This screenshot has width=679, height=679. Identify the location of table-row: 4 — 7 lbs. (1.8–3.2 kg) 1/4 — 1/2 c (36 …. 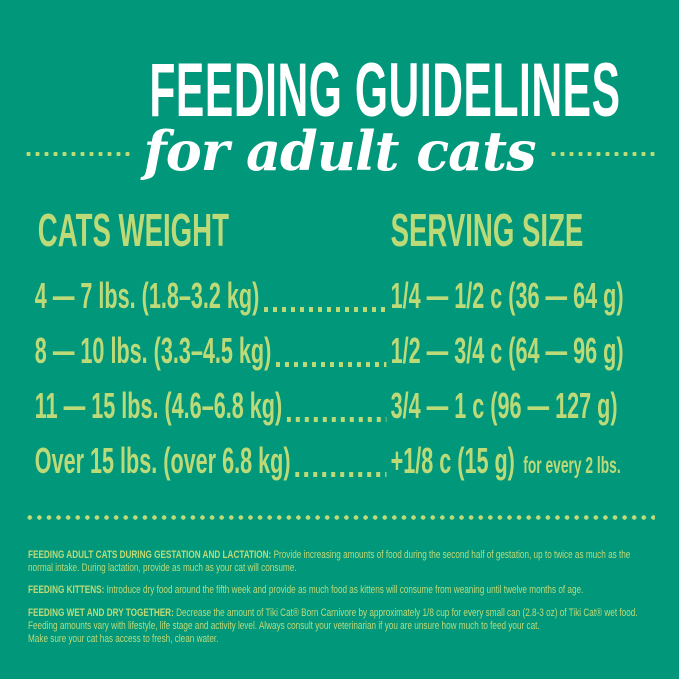
(312, 295).